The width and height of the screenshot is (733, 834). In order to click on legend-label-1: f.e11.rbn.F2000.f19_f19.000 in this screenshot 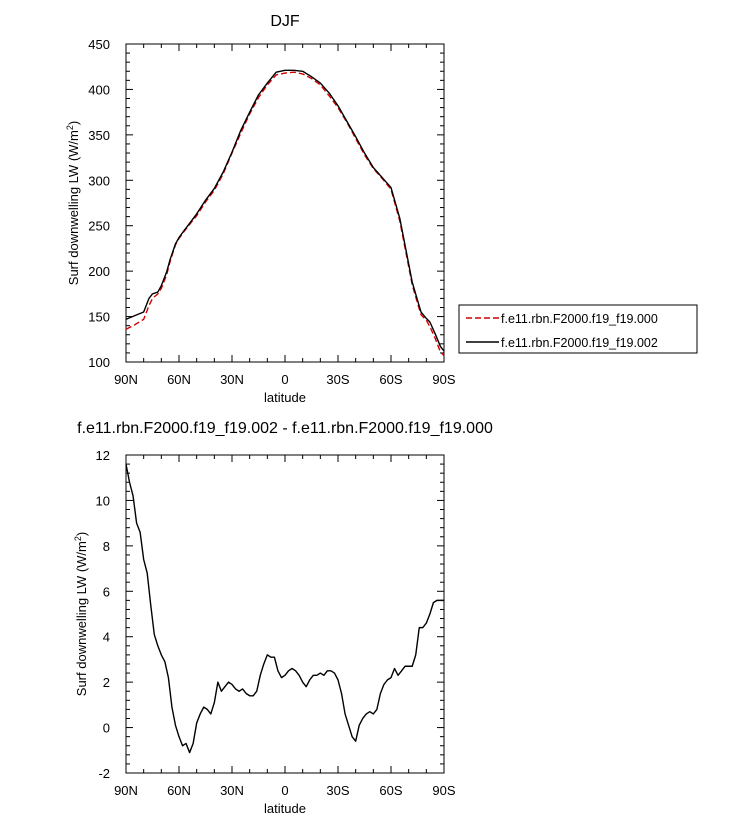, I will do `click(579, 319)`.